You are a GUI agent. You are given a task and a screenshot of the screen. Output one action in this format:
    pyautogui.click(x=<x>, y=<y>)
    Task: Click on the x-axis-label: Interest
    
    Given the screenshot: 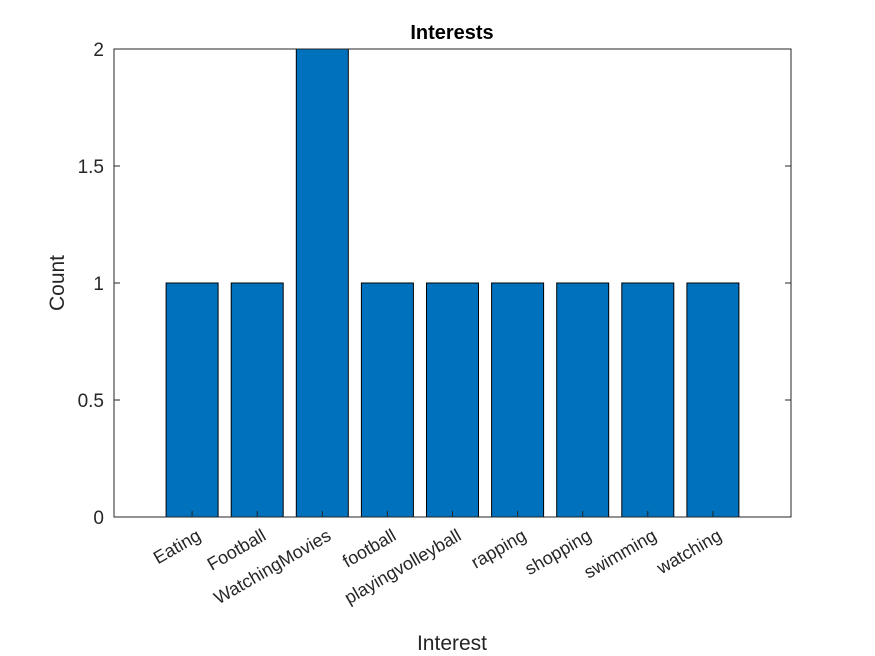 What is the action you would take?
    pyautogui.click(x=452, y=643)
    